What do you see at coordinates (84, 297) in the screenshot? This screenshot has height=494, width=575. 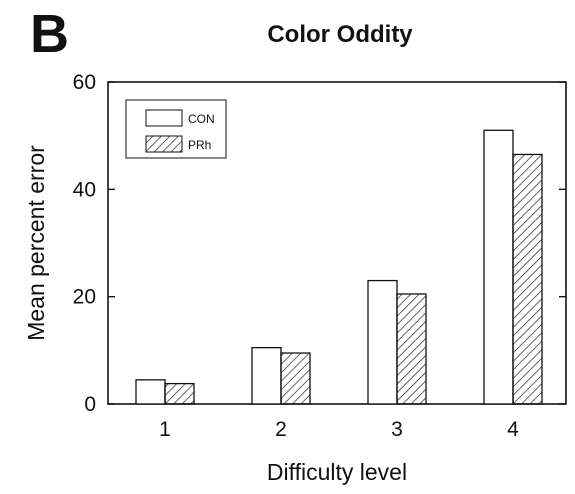 I see `y-tick-label: 20` at bounding box center [84, 297].